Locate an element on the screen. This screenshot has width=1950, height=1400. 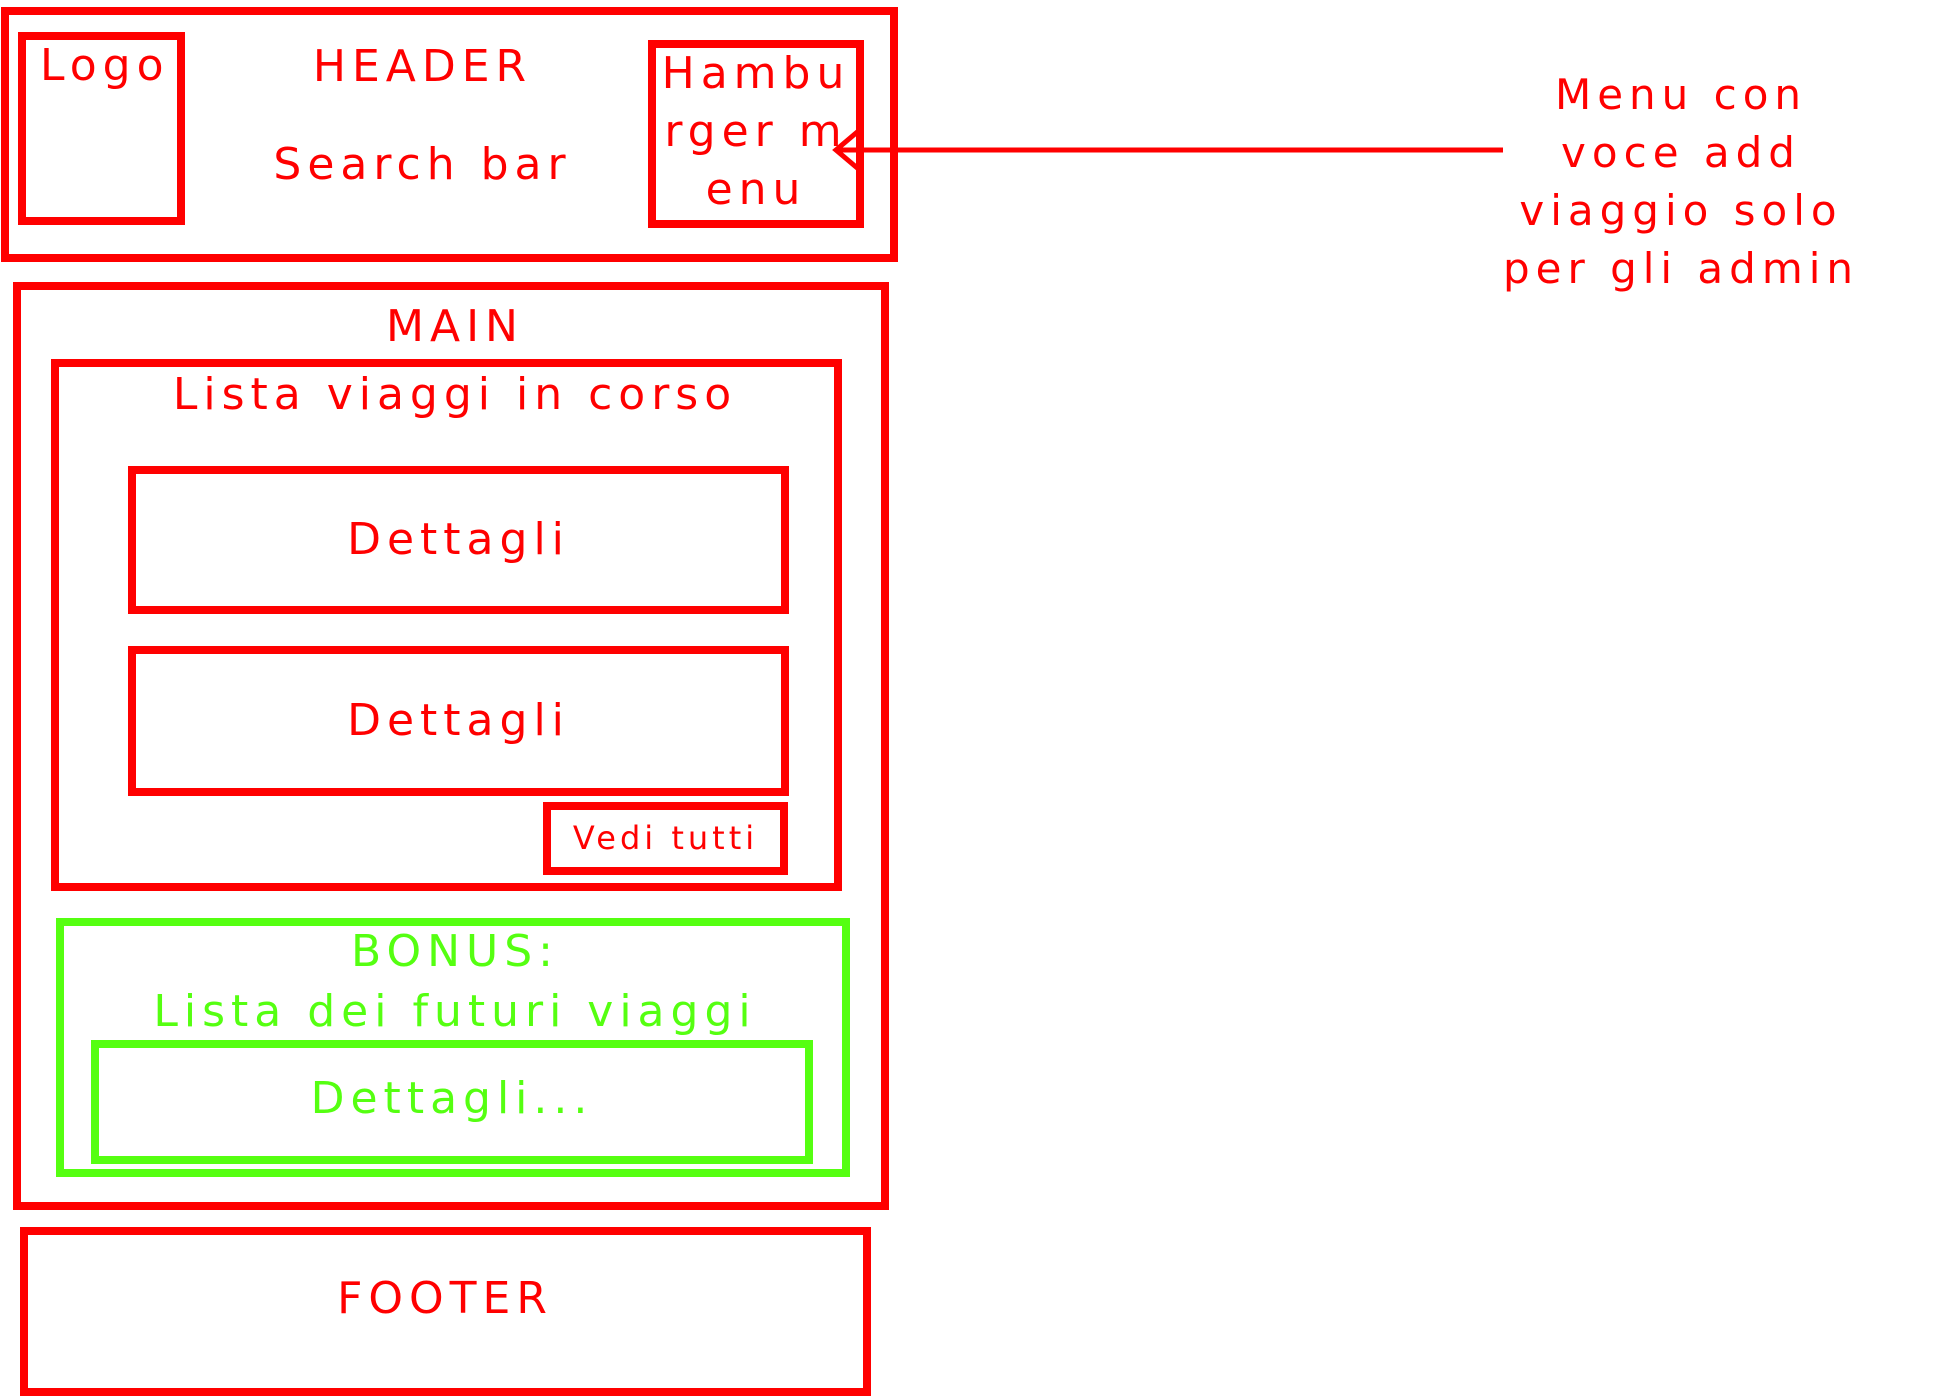
header-box is located at coordinates (449, 134).